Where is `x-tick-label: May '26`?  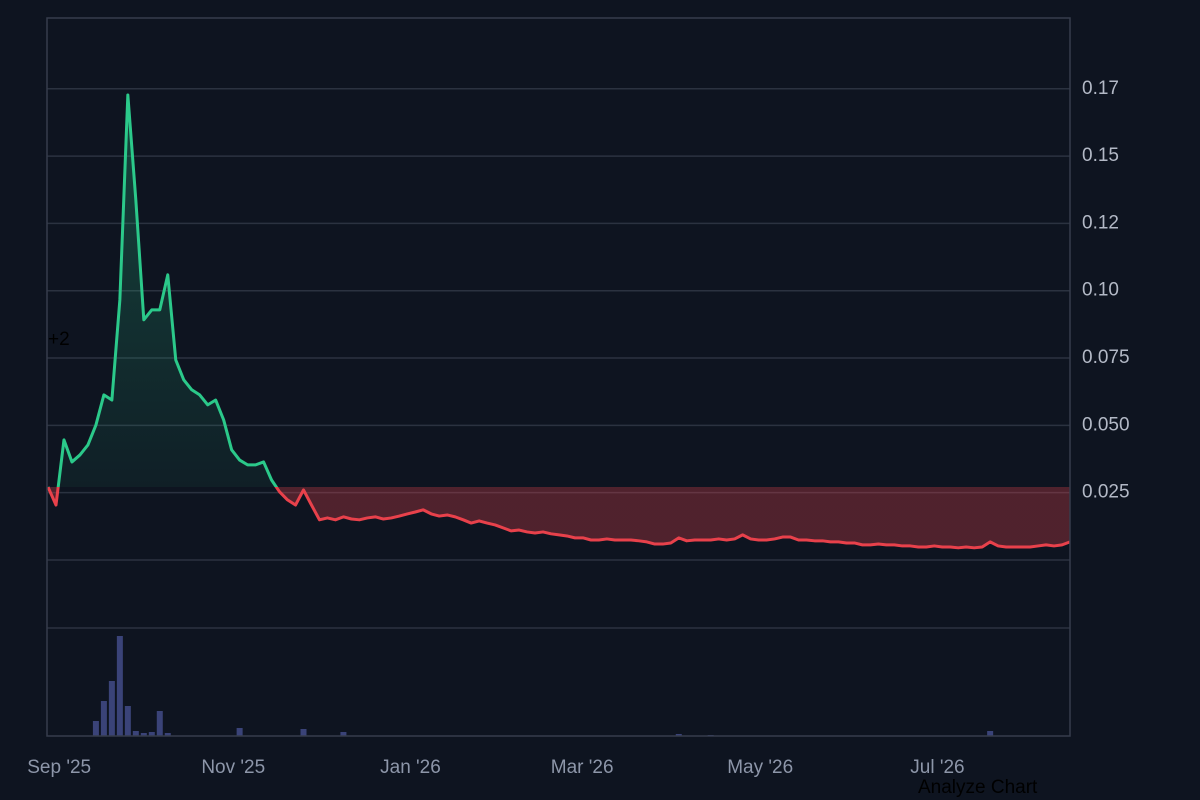
x-tick-label: May '26 is located at coordinates (760, 767).